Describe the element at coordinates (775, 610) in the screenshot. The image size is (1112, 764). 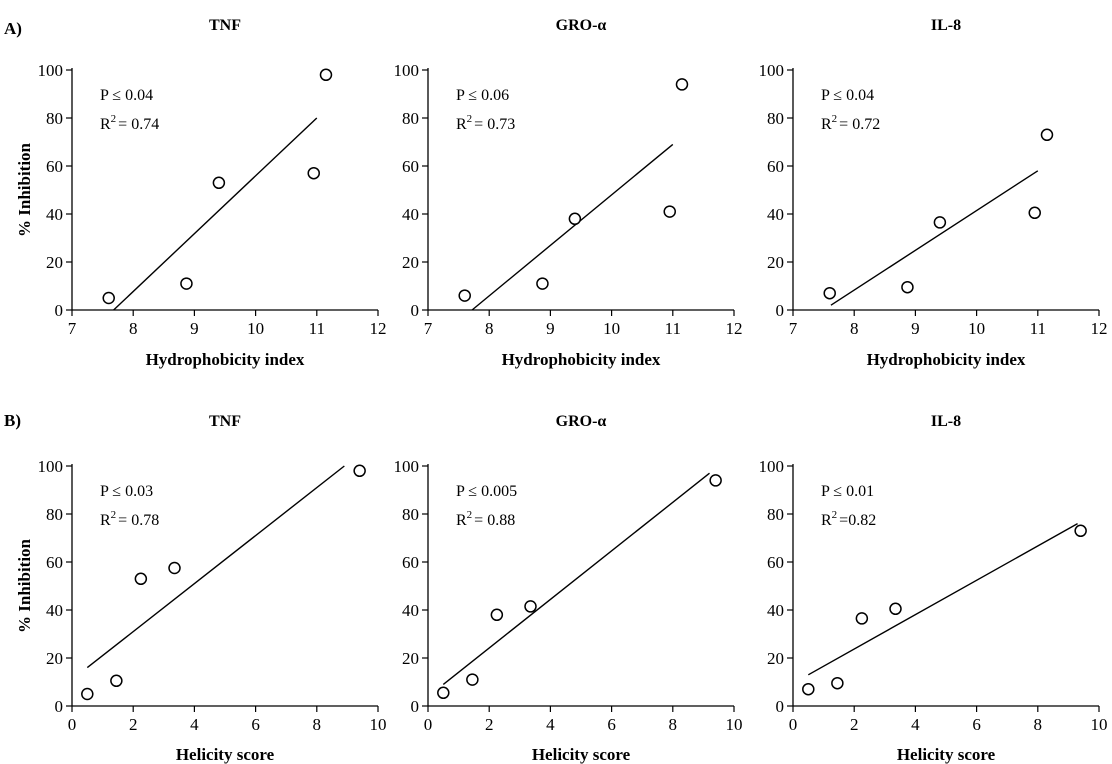
I see `chart-6-y-tick-label: 40` at that location.